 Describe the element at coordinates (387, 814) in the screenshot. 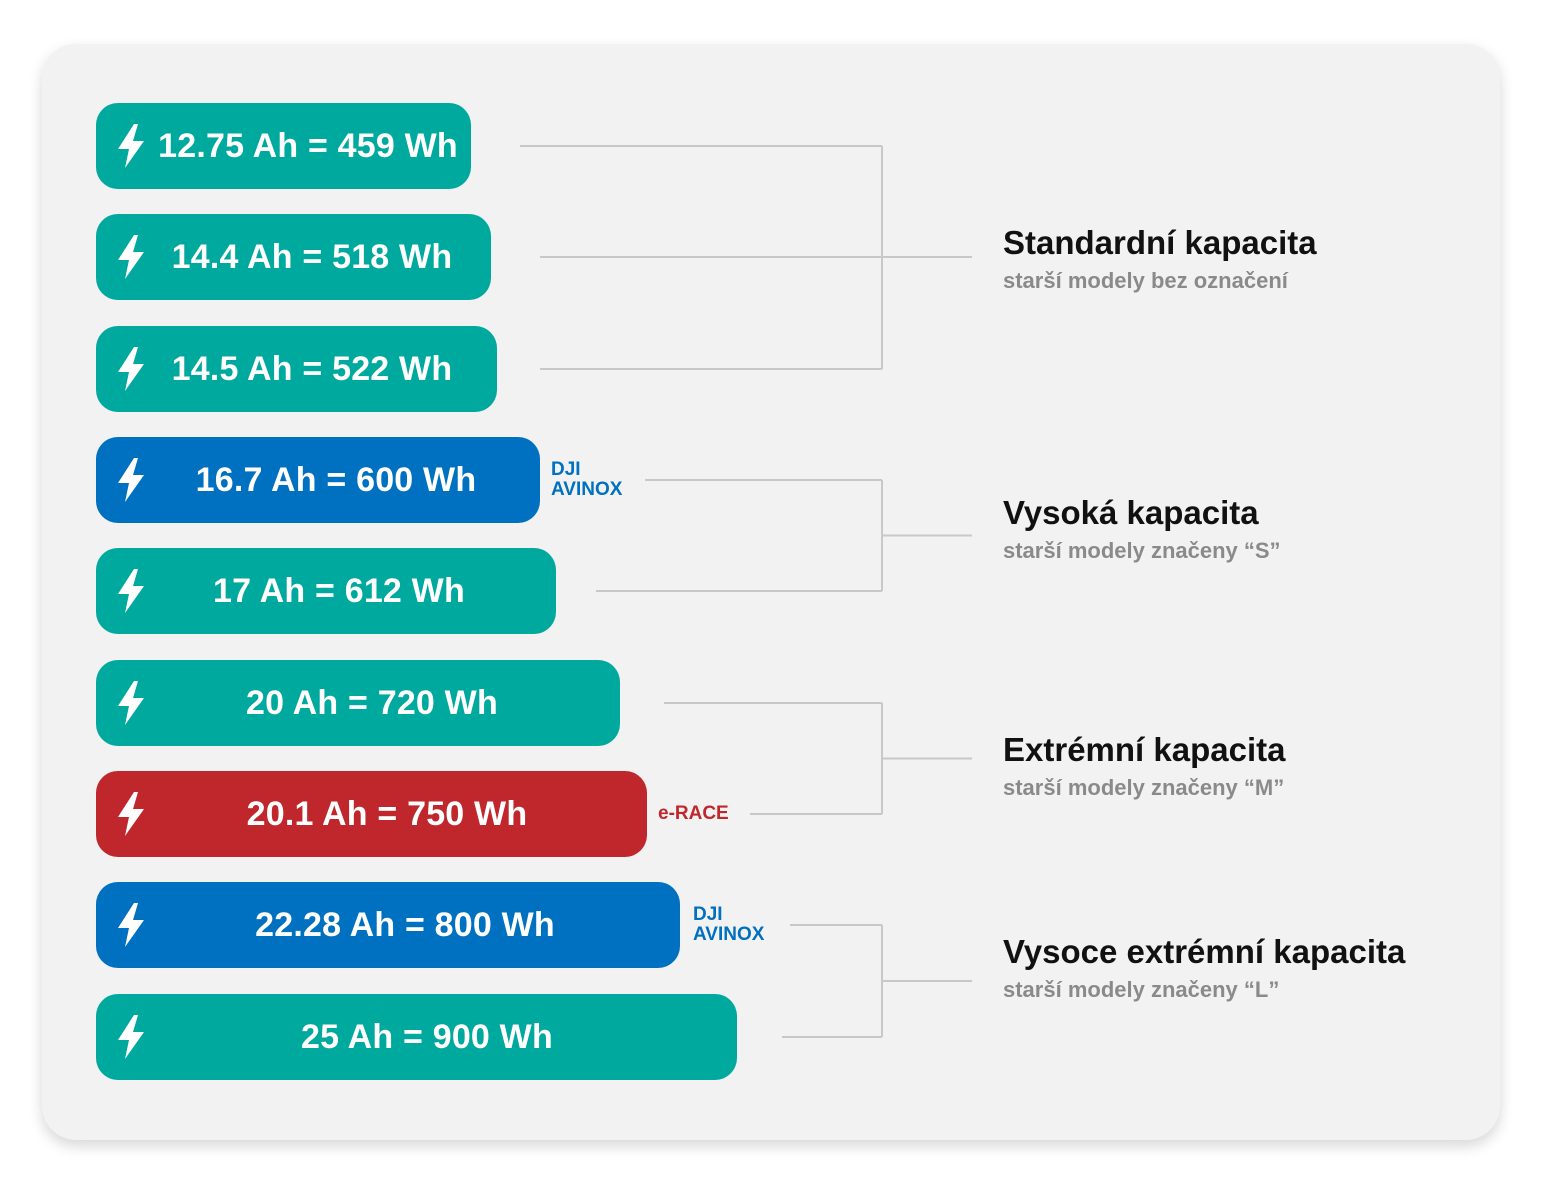

I see `battery-capacity-label: 20.1 Ah = 750 Wh` at that location.